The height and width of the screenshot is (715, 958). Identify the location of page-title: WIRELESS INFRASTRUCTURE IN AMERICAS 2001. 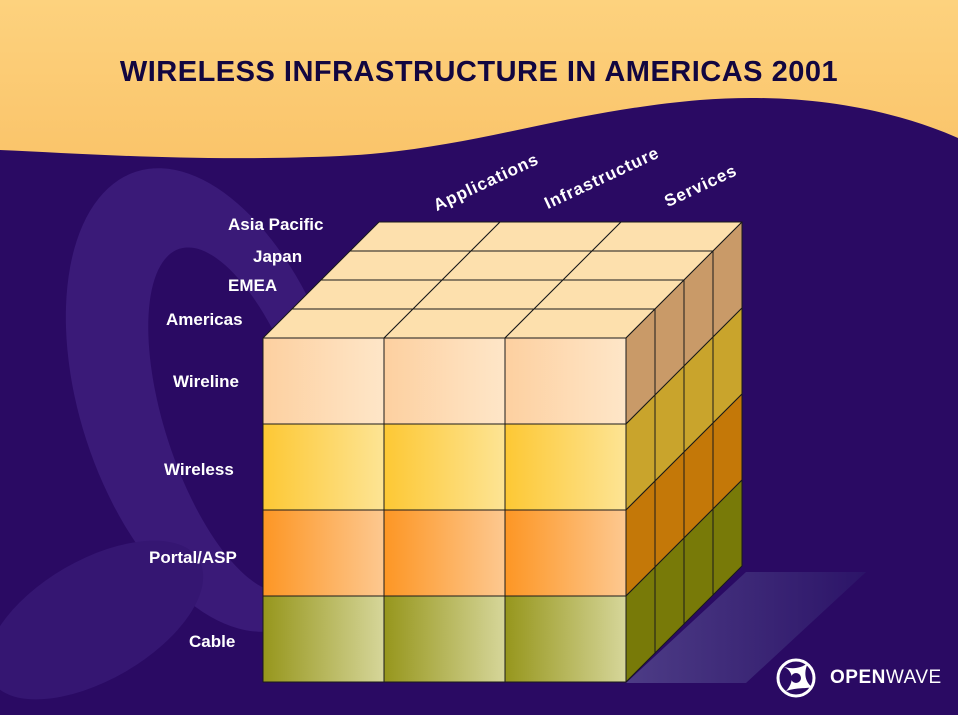
(479, 72).